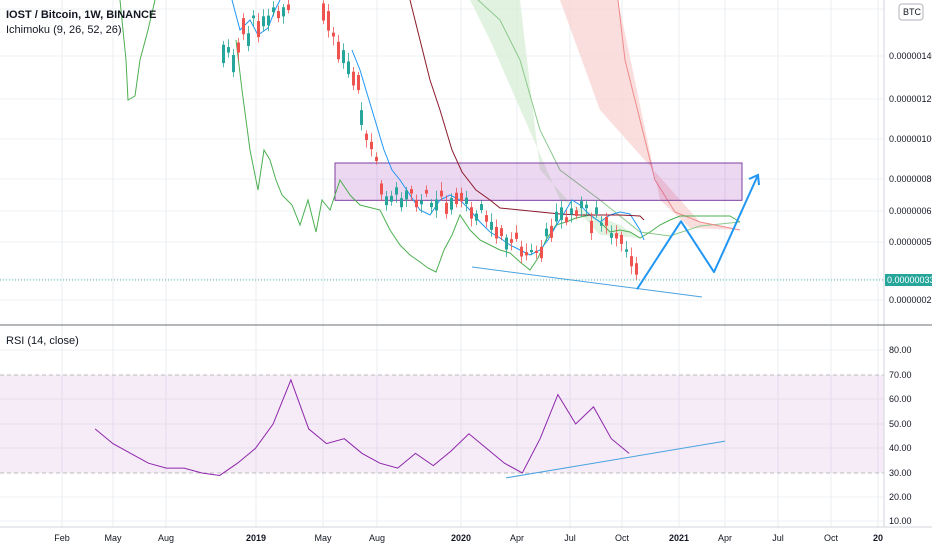 The height and width of the screenshot is (550, 932). I want to click on time-tick-label: May, so click(323, 538).